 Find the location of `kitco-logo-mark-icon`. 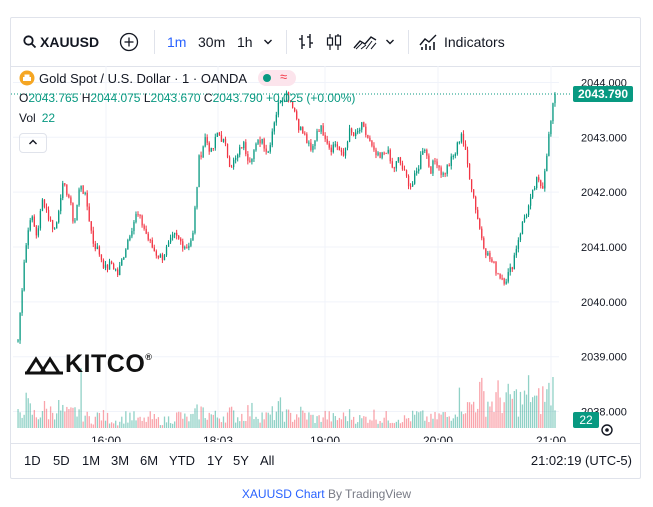

kitco-logo-mark-icon is located at coordinates (43, 365).